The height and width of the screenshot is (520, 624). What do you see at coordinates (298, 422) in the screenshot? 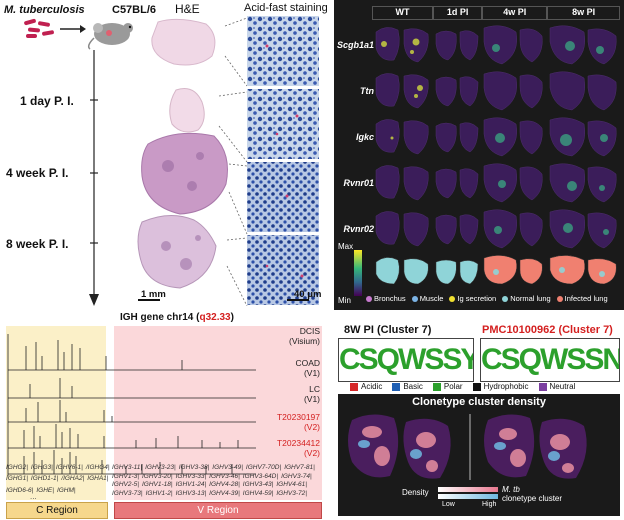
I see `track-t20230197: T20230197 (V2)` at bounding box center [298, 422].